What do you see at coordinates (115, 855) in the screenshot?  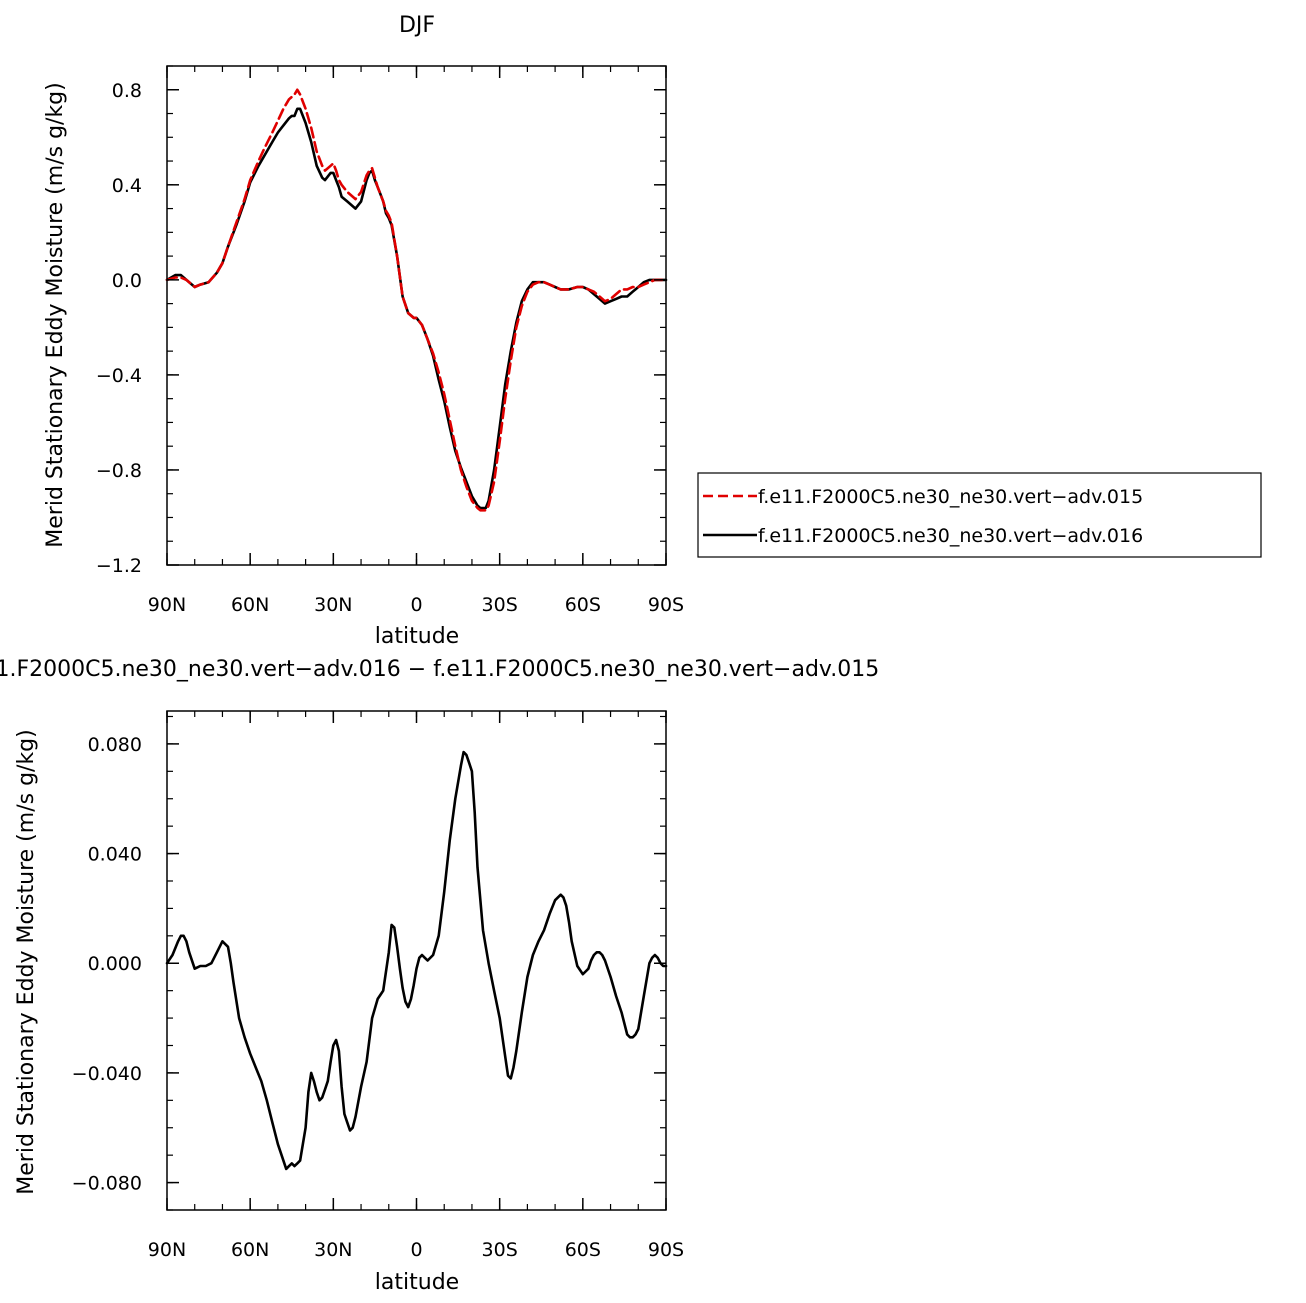 I see `bottom-chart-ytick-label: 0.040` at bounding box center [115, 855].